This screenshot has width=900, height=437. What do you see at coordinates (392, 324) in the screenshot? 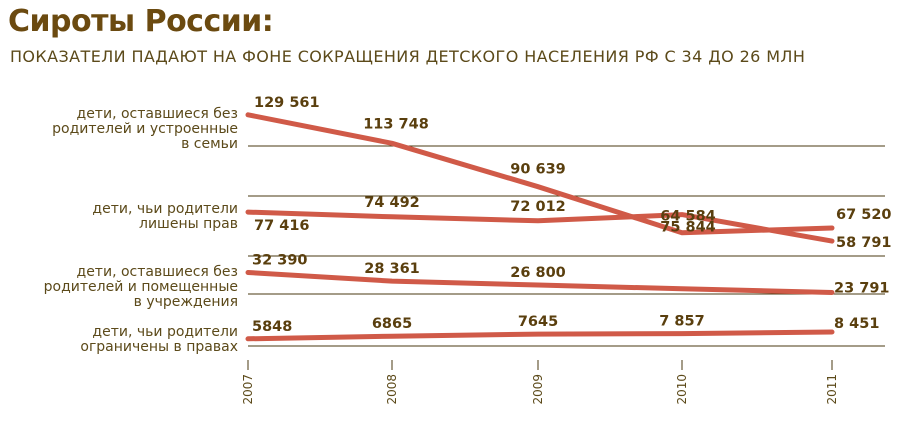
I see `data-label: 6865` at bounding box center [392, 324].